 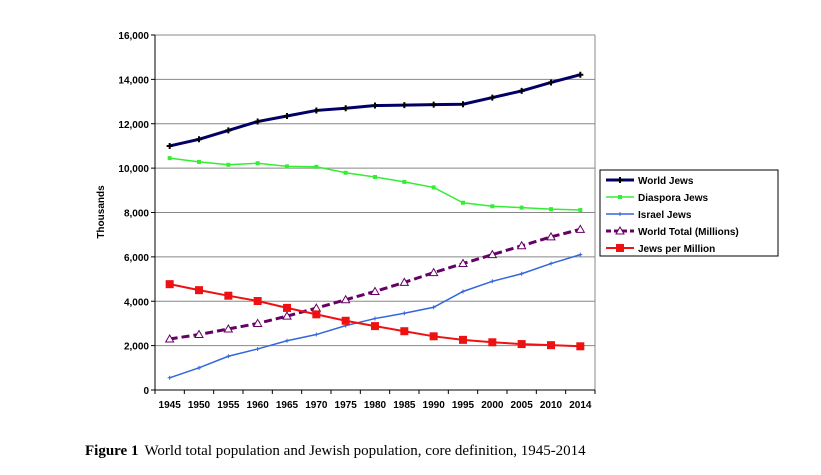 I want to click on x-tick-label: 2005, so click(x=522, y=405).